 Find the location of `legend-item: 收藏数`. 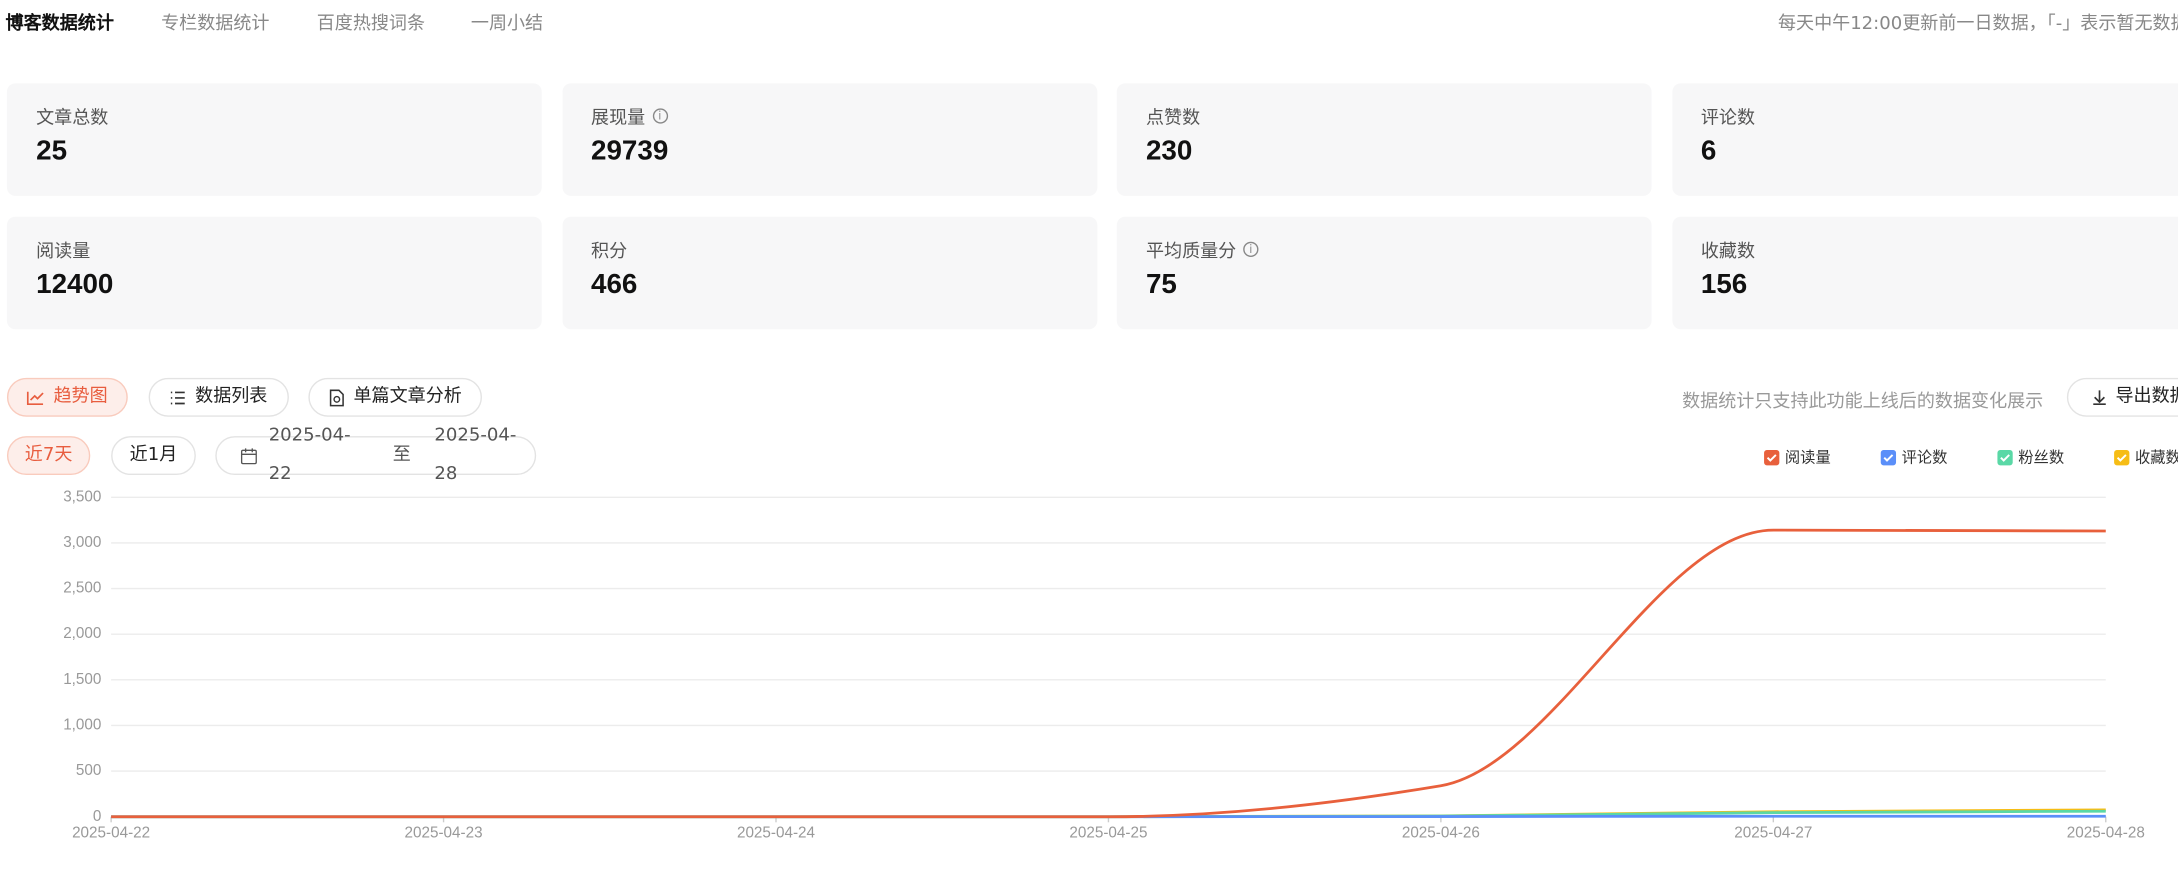

legend-item: 收藏数 is located at coordinates (2146, 457).